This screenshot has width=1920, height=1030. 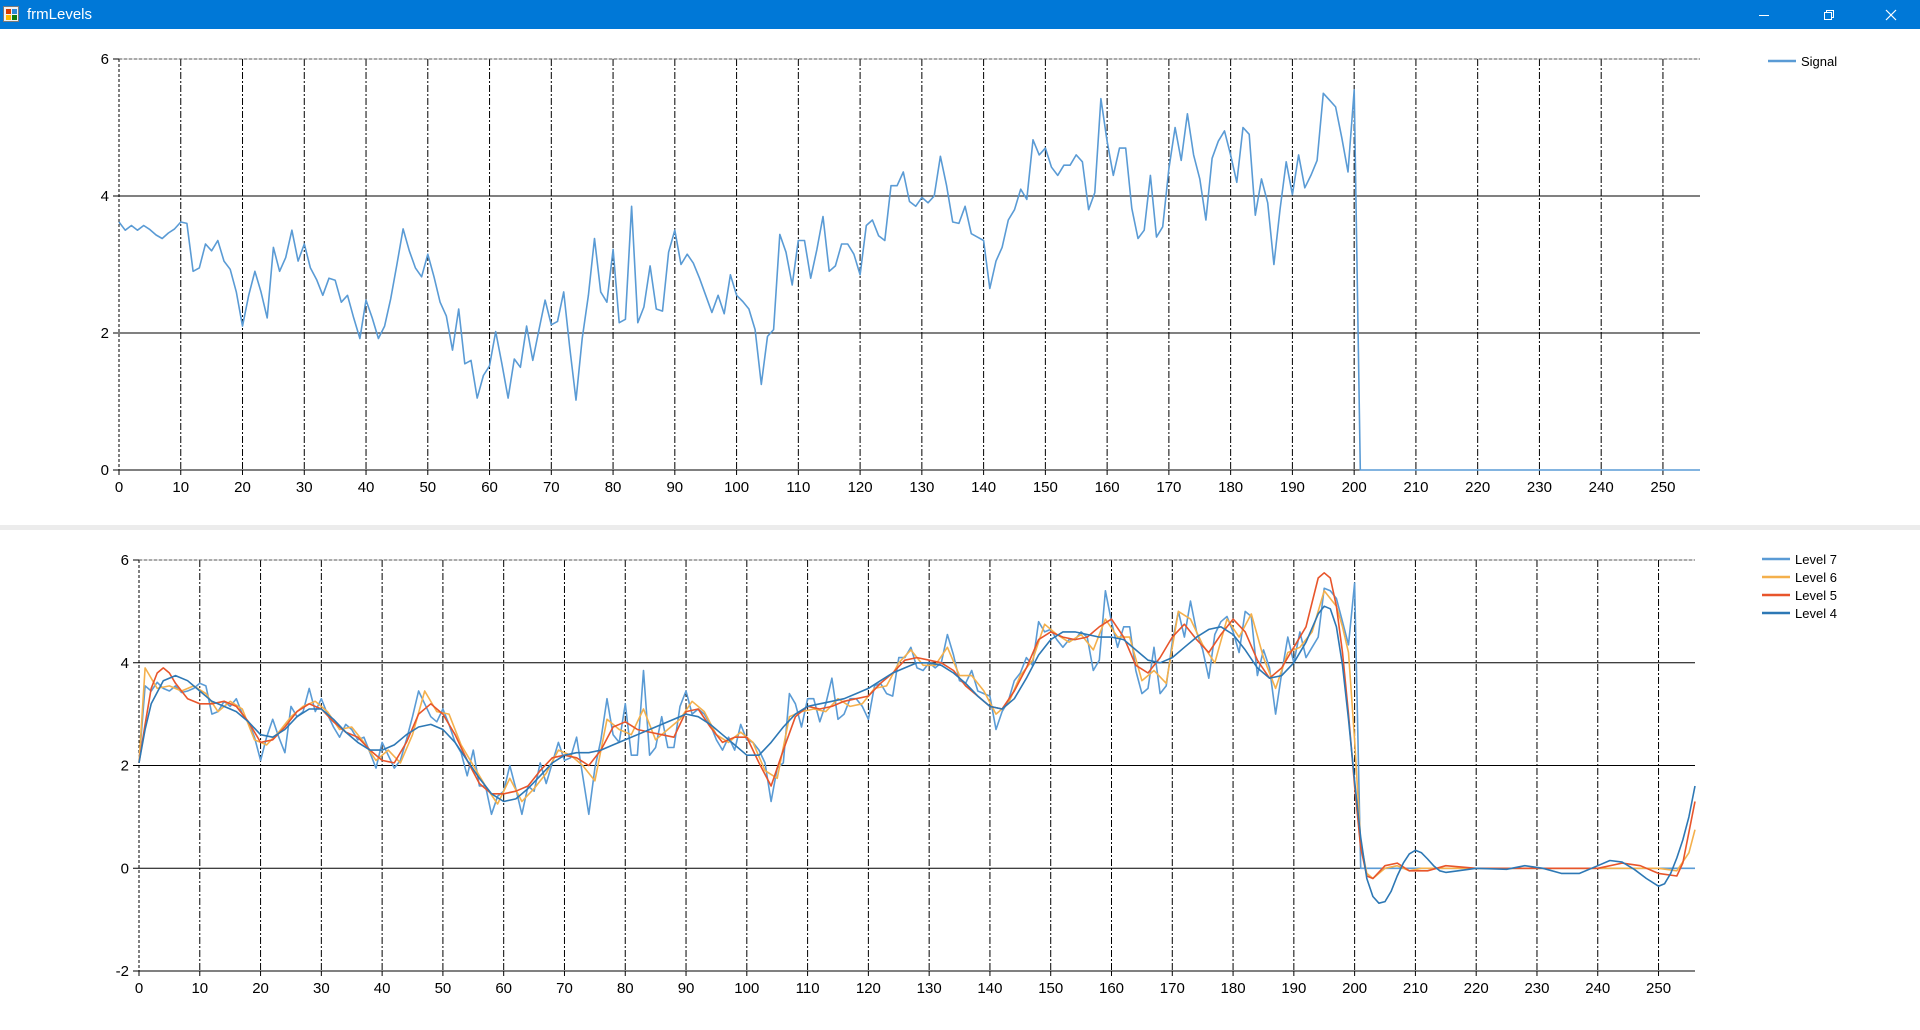 I want to click on close-icon, so click(x=1891, y=14).